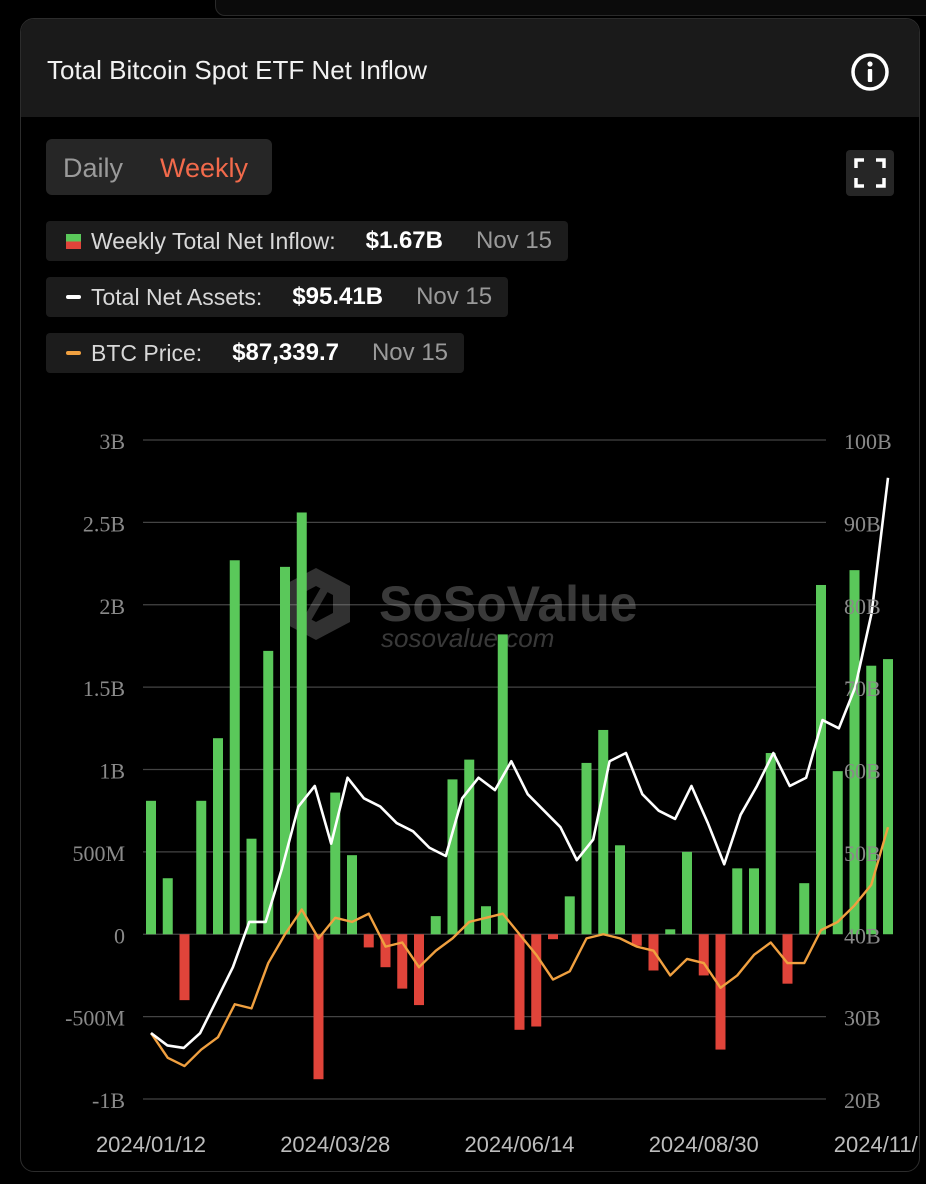 Image resolution: width=926 pixels, height=1184 pixels. I want to click on sosovalue-watermark: SoSoValue sosovalue.com, so click(459, 610).